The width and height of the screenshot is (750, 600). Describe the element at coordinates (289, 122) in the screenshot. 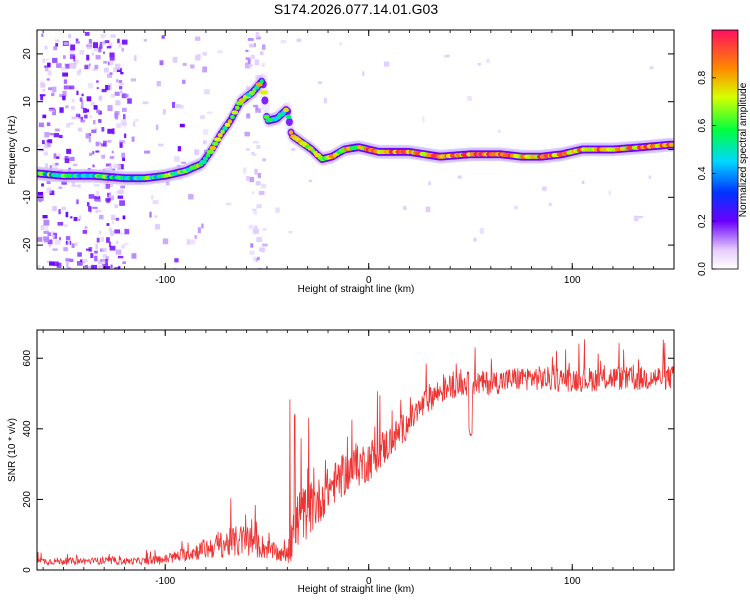

I see `heatmap-track-cell` at that location.